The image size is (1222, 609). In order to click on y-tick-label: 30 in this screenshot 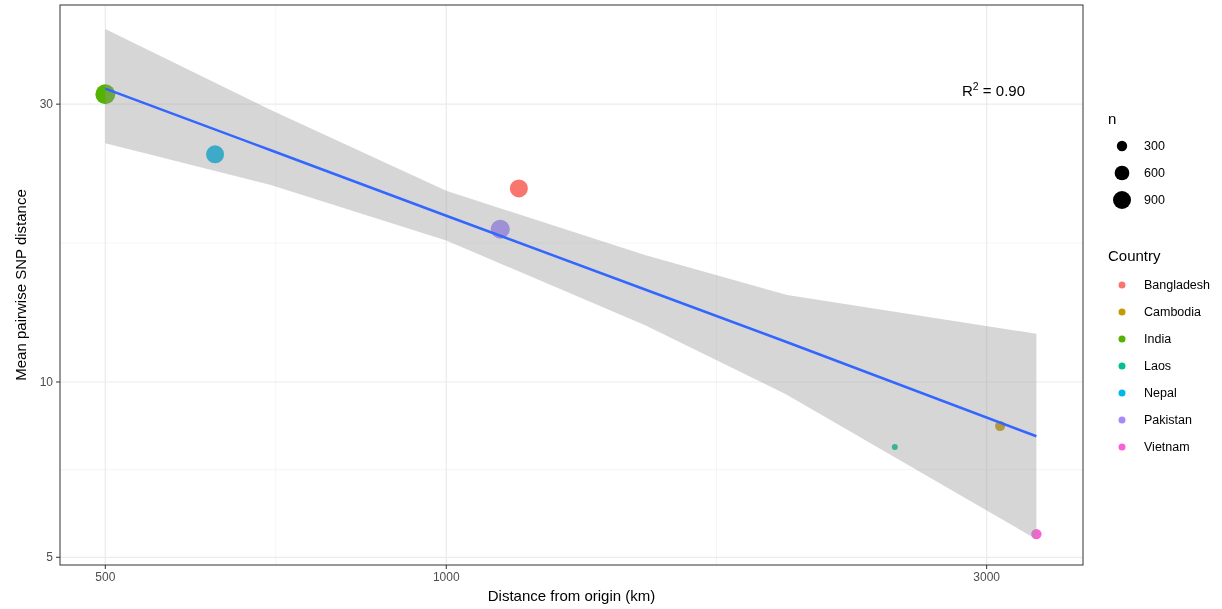, I will do `click(46, 104)`.